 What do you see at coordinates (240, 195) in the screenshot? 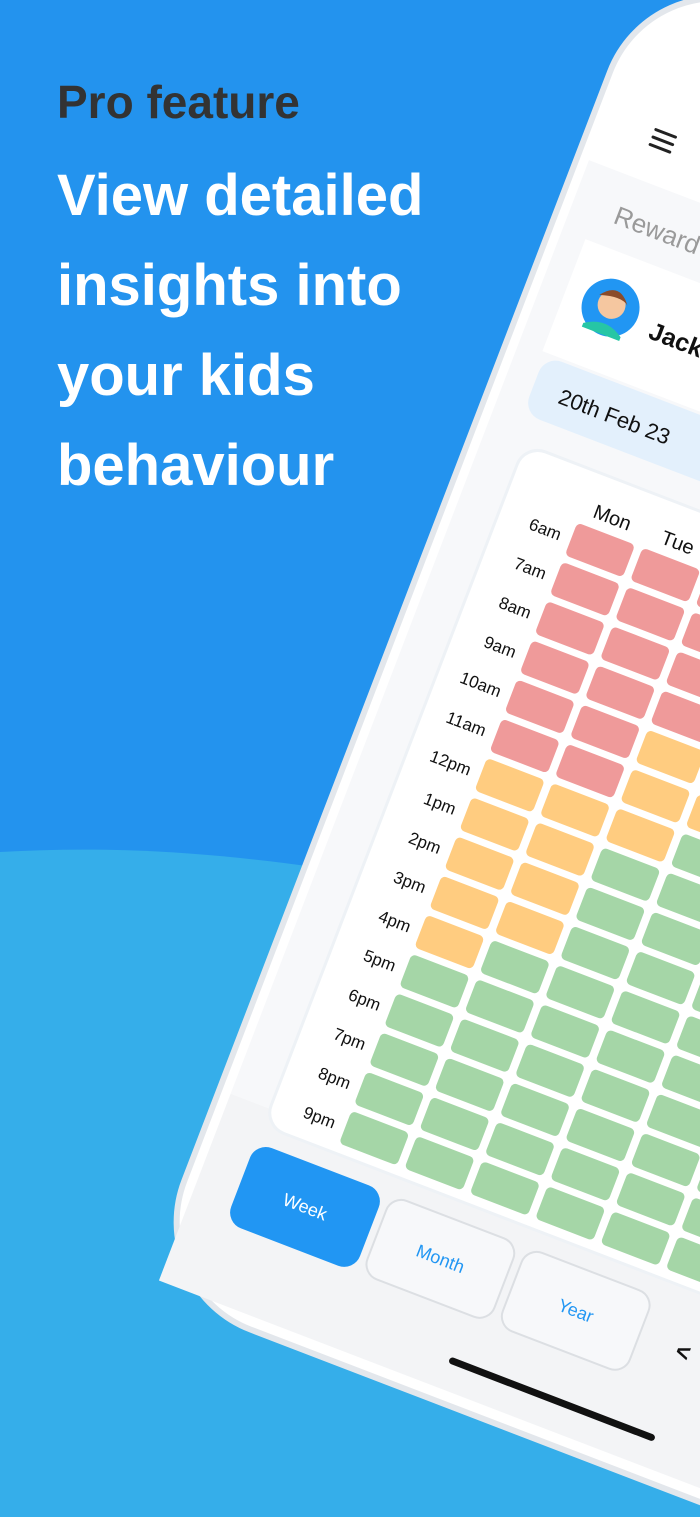
I see `headline-line: View detailed` at bounding box center [240, 195].